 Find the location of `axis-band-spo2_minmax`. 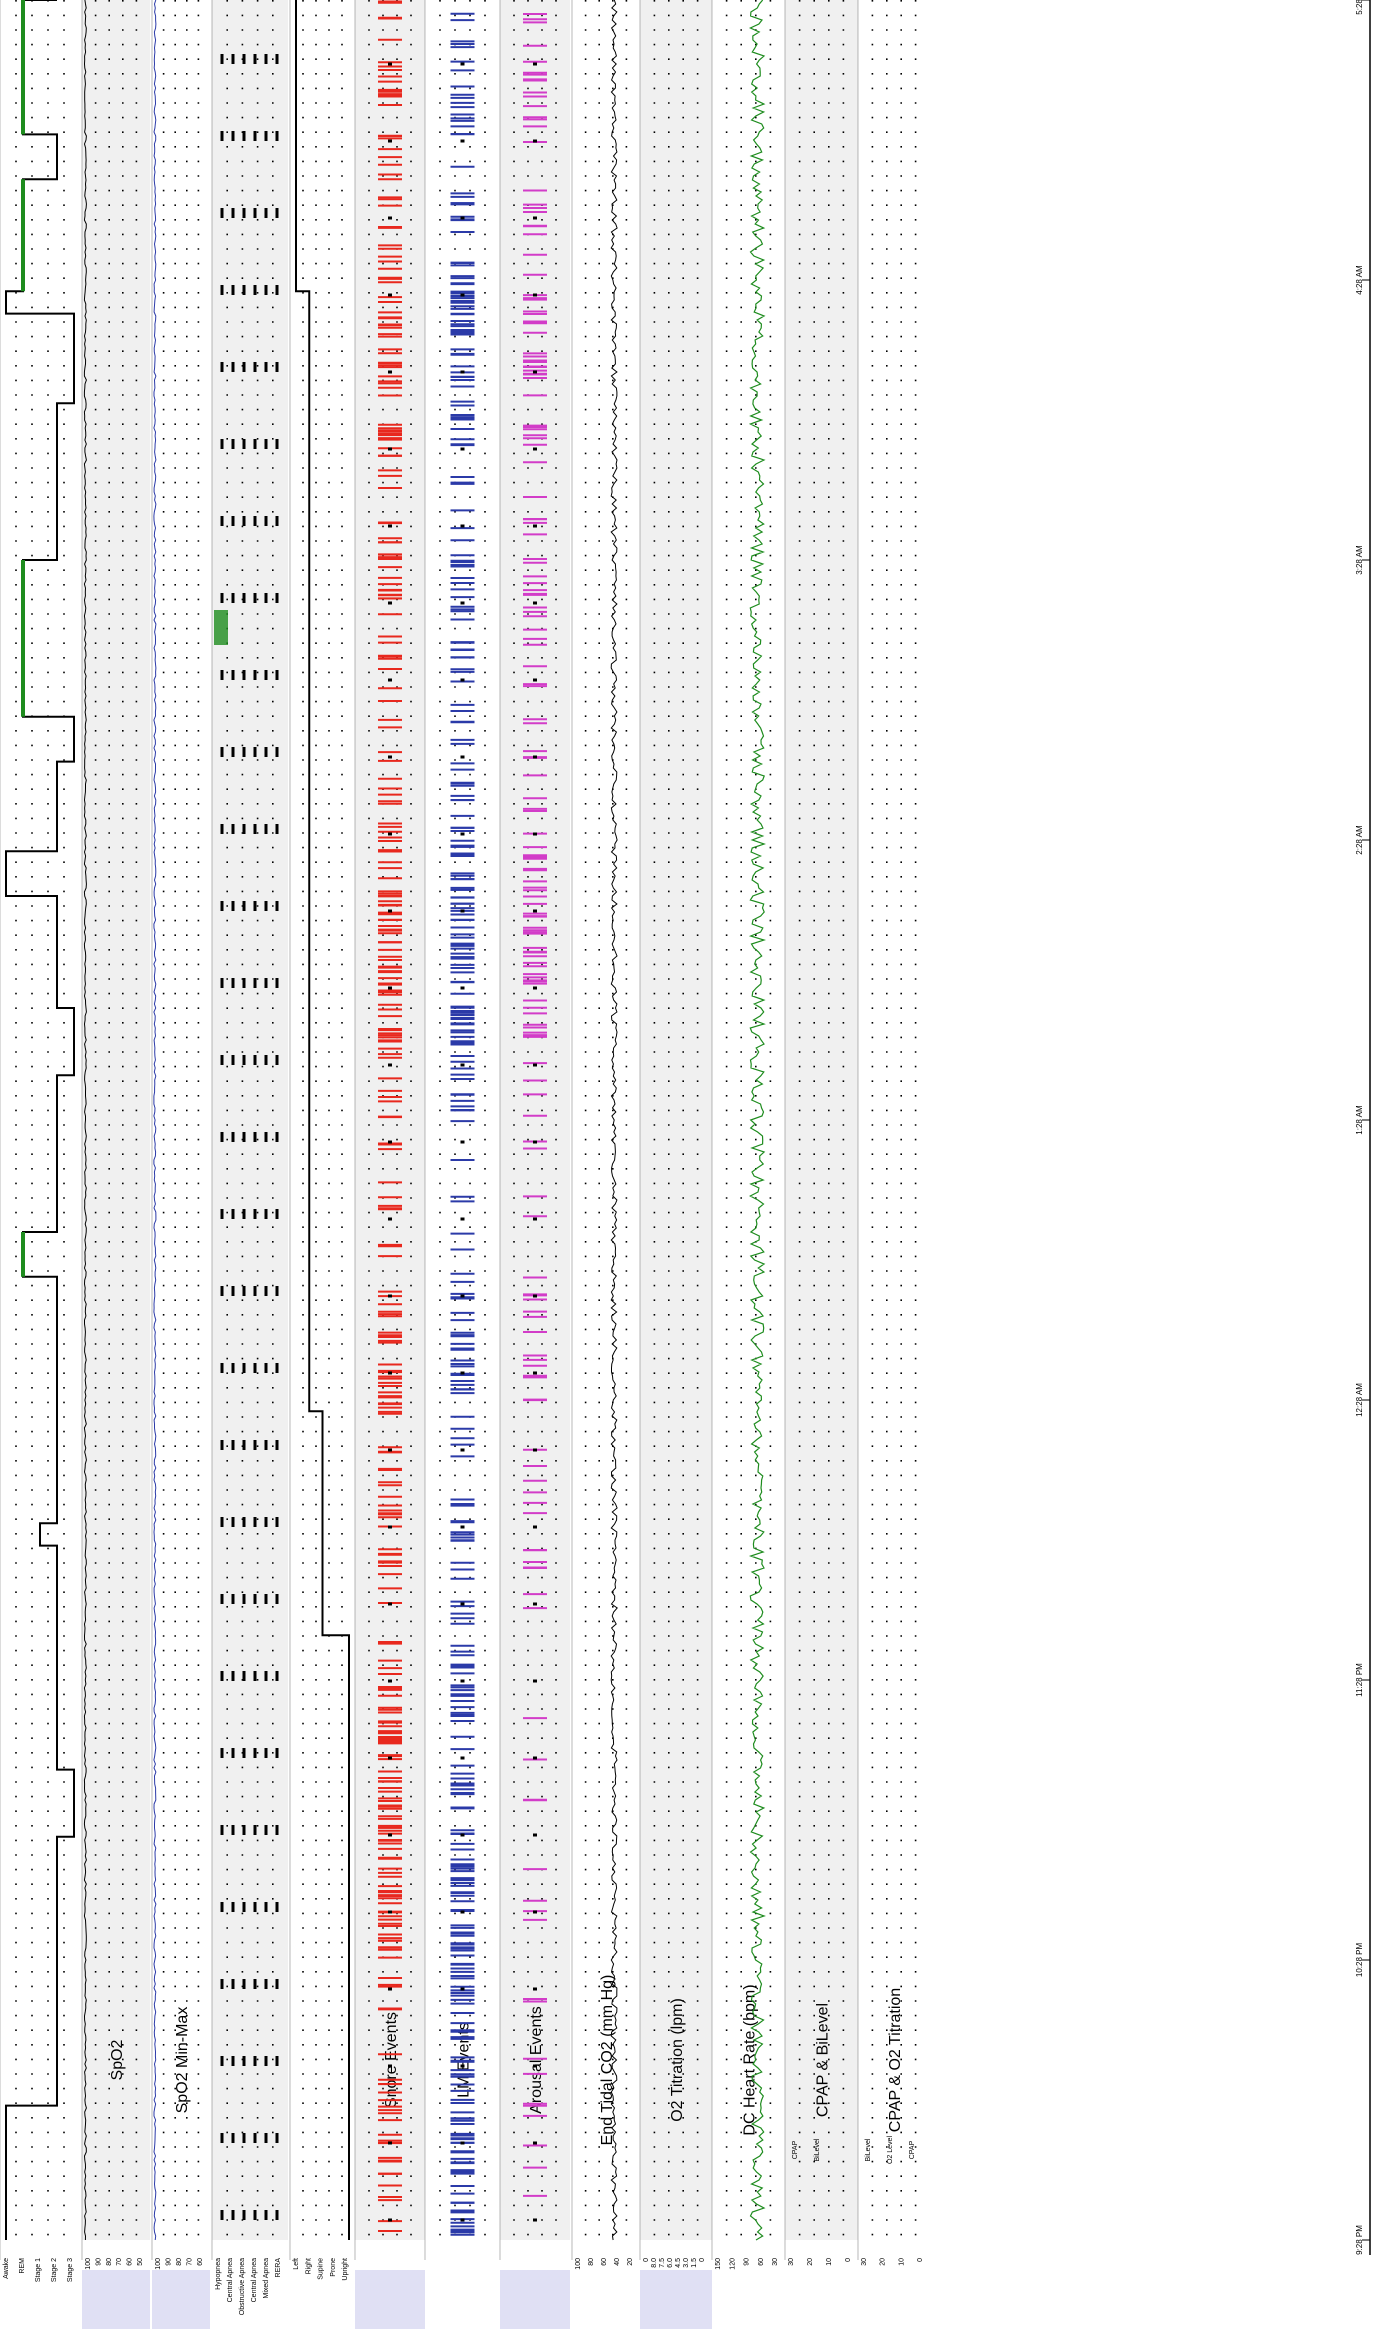

axis-band-spo2_minmax is located at coordinates (181, 2299).